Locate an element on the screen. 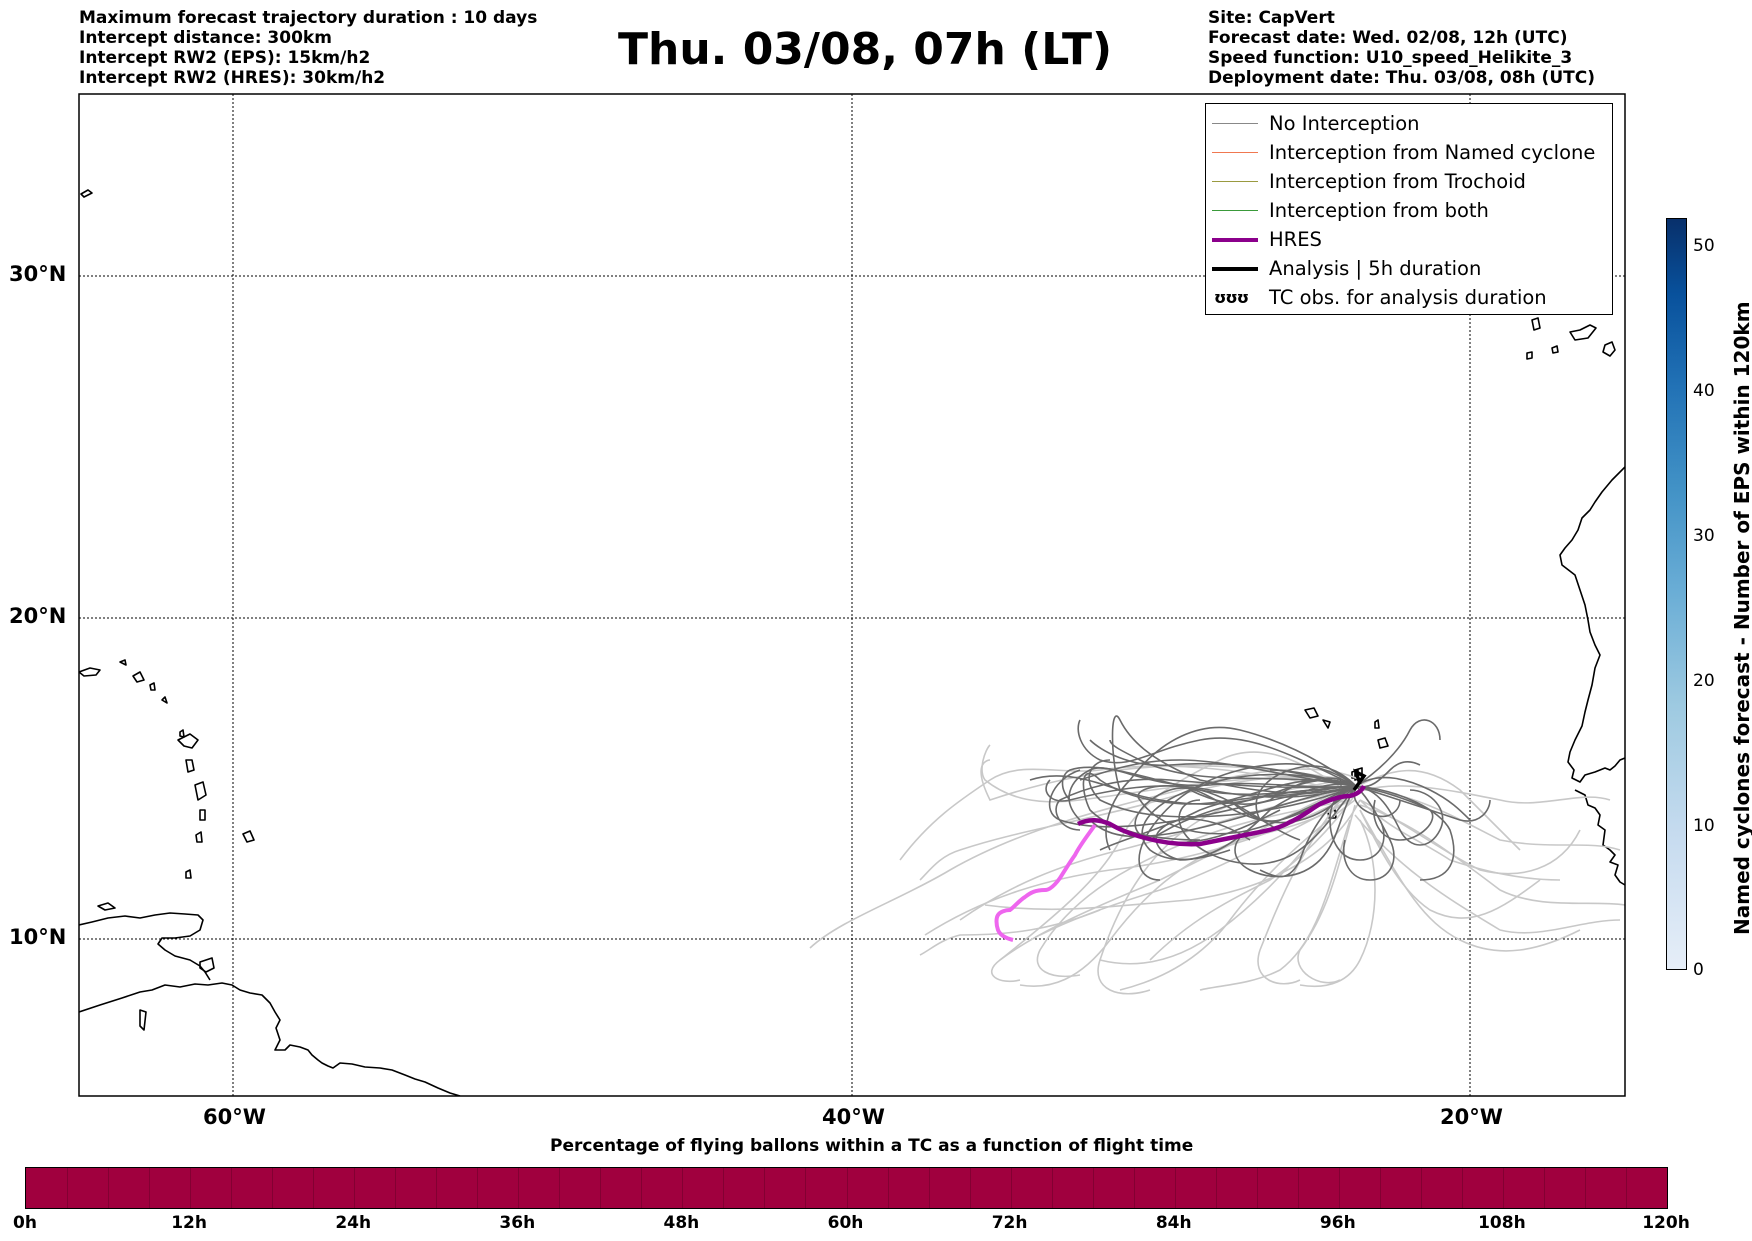  africa-coast is located at coordinates (1592, 624).